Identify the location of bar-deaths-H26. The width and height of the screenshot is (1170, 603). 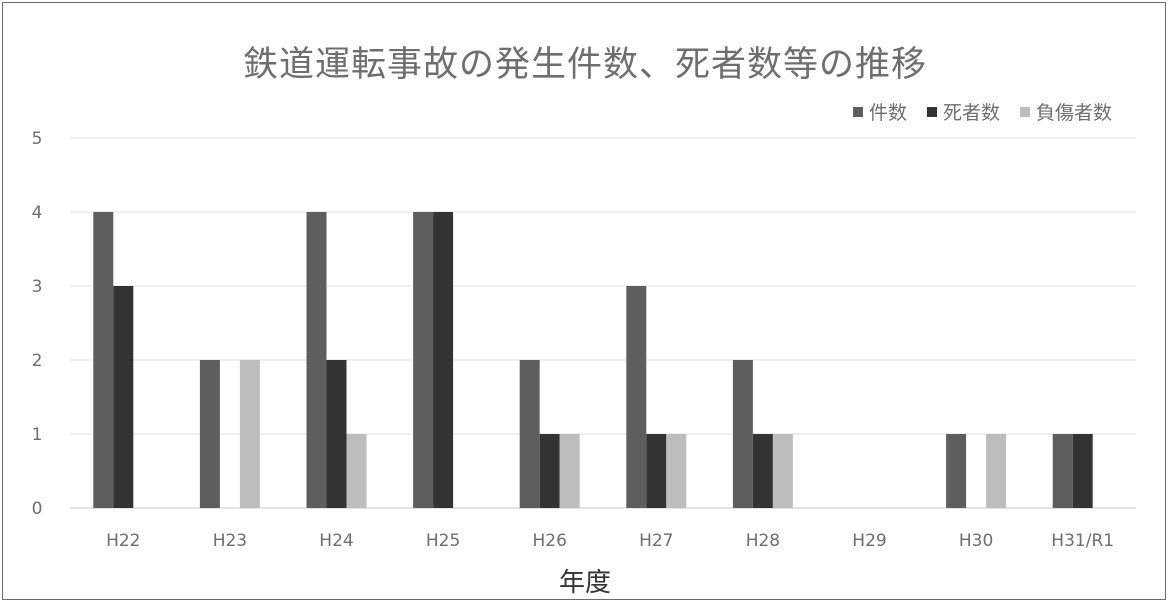
(549, 471).